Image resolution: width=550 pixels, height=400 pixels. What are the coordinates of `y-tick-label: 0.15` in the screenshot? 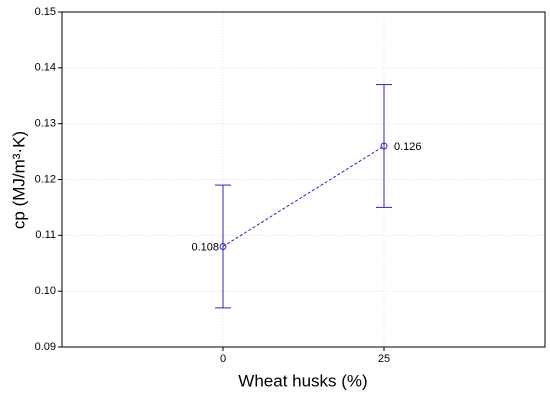 It's located at (45, 12).